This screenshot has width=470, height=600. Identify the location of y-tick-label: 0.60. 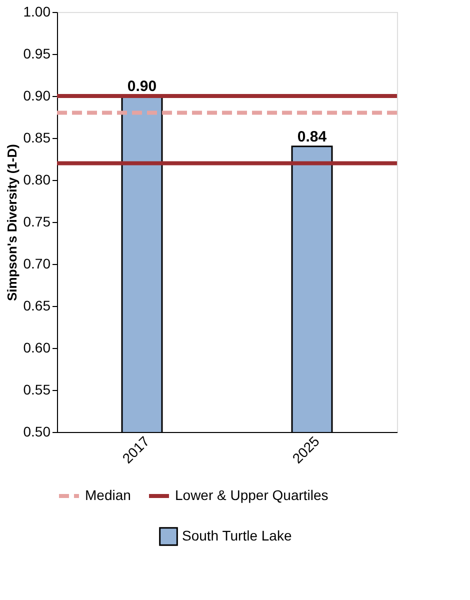
(37, 348).